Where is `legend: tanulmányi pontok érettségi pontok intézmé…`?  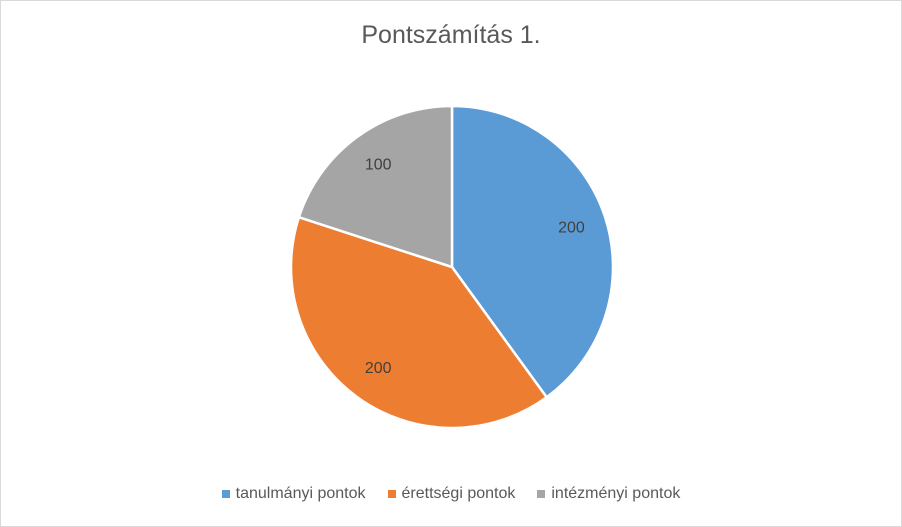 legend: tanulmányi pontok érettségi pontok intézmé… is located at coordinates (451, 494).